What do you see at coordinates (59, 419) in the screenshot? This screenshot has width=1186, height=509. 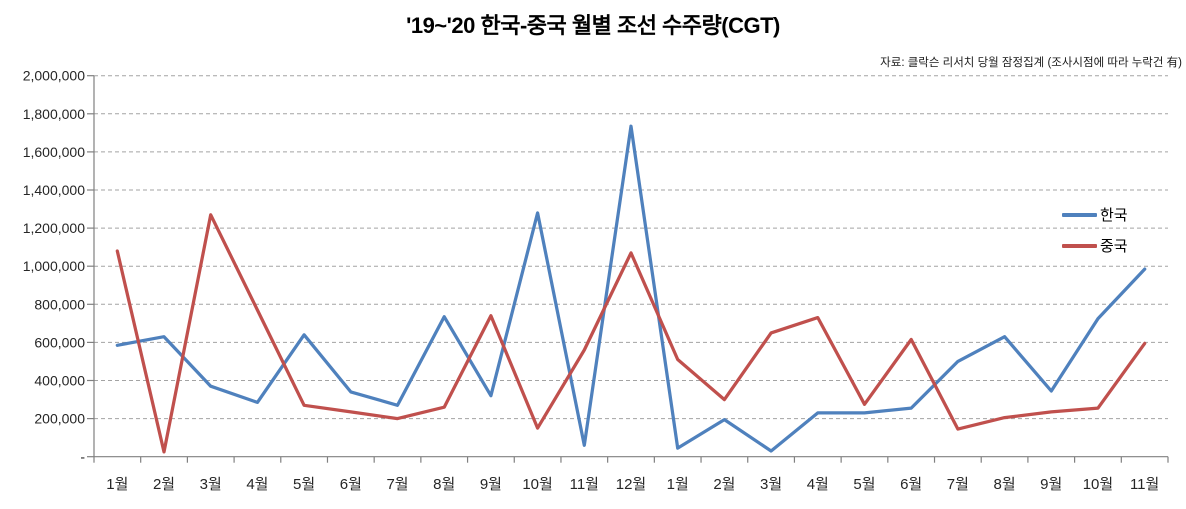 I see `y-tick-label: 200,000` at bounding box center [59, 419].